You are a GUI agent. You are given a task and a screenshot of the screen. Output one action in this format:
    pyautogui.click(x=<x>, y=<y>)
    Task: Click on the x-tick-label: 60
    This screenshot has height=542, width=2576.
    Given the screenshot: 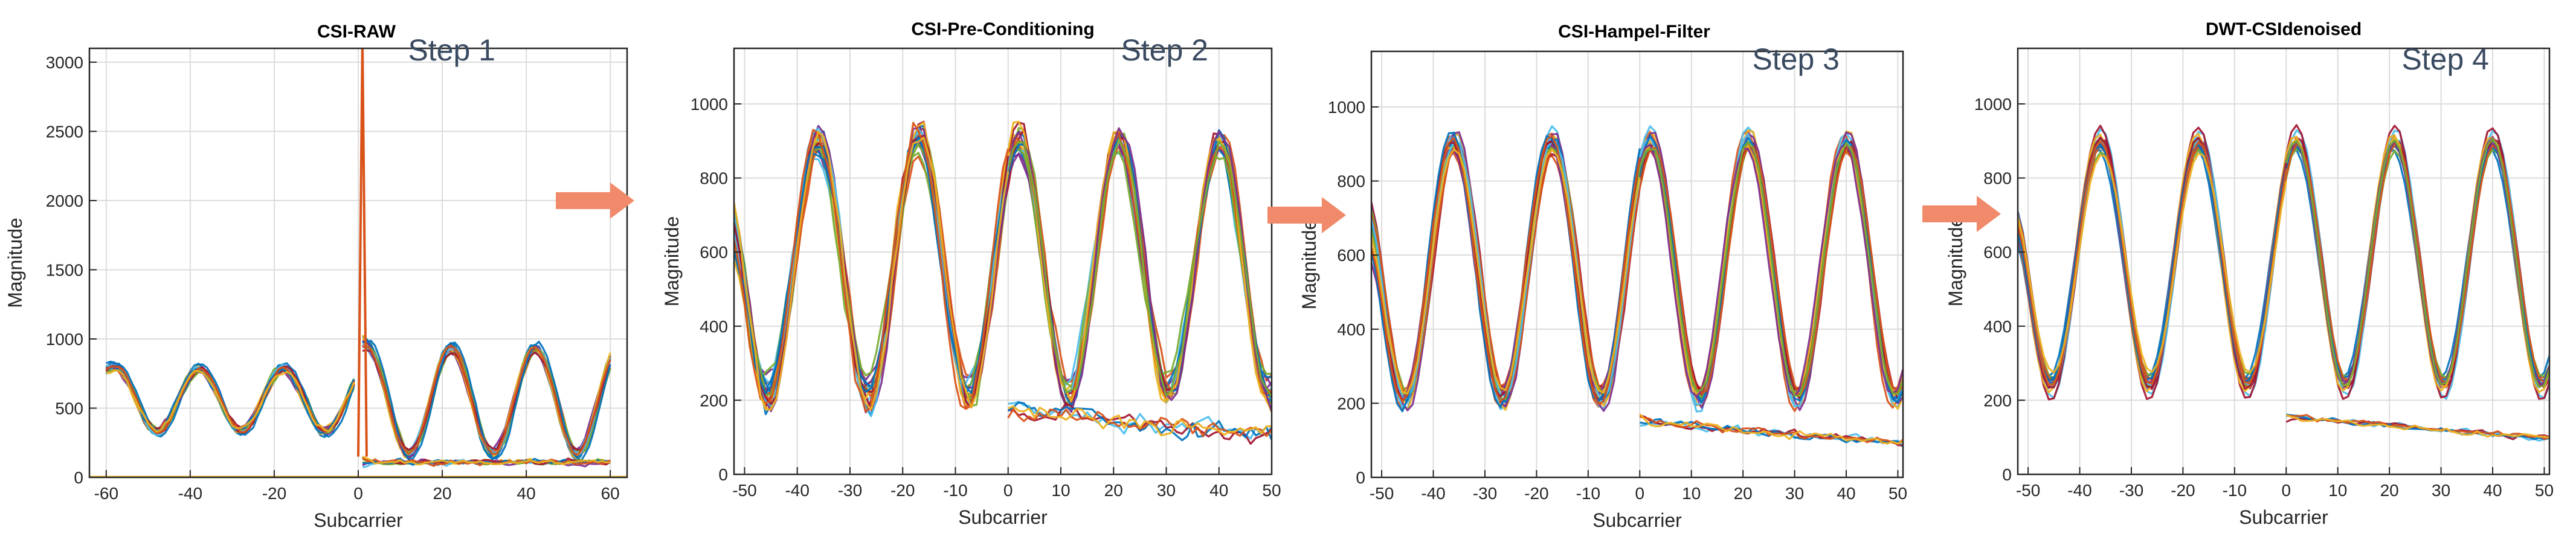 What is the action you would take?
    pyautogui.click(x=610, y=493)
    